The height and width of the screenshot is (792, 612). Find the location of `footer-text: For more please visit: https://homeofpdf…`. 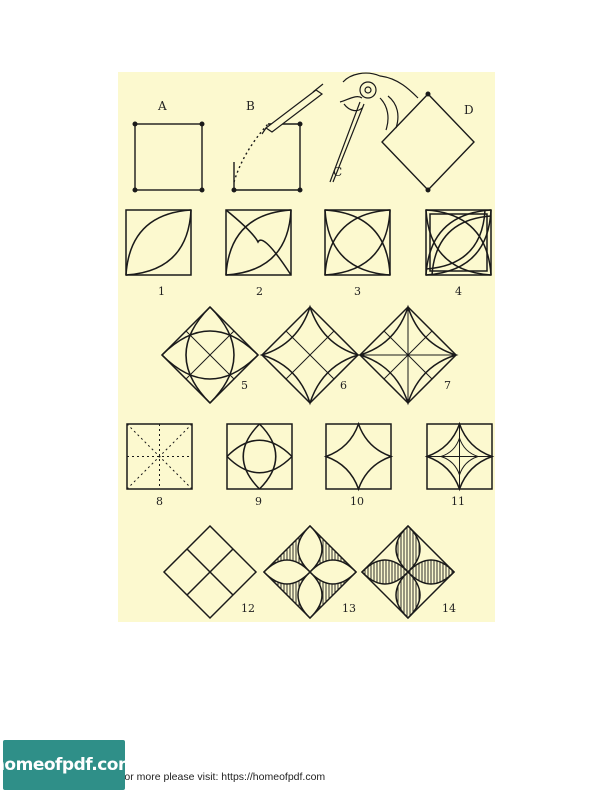

footer-text: For more please visit: https://homeofpdf… is located at coordinates (222, 777).